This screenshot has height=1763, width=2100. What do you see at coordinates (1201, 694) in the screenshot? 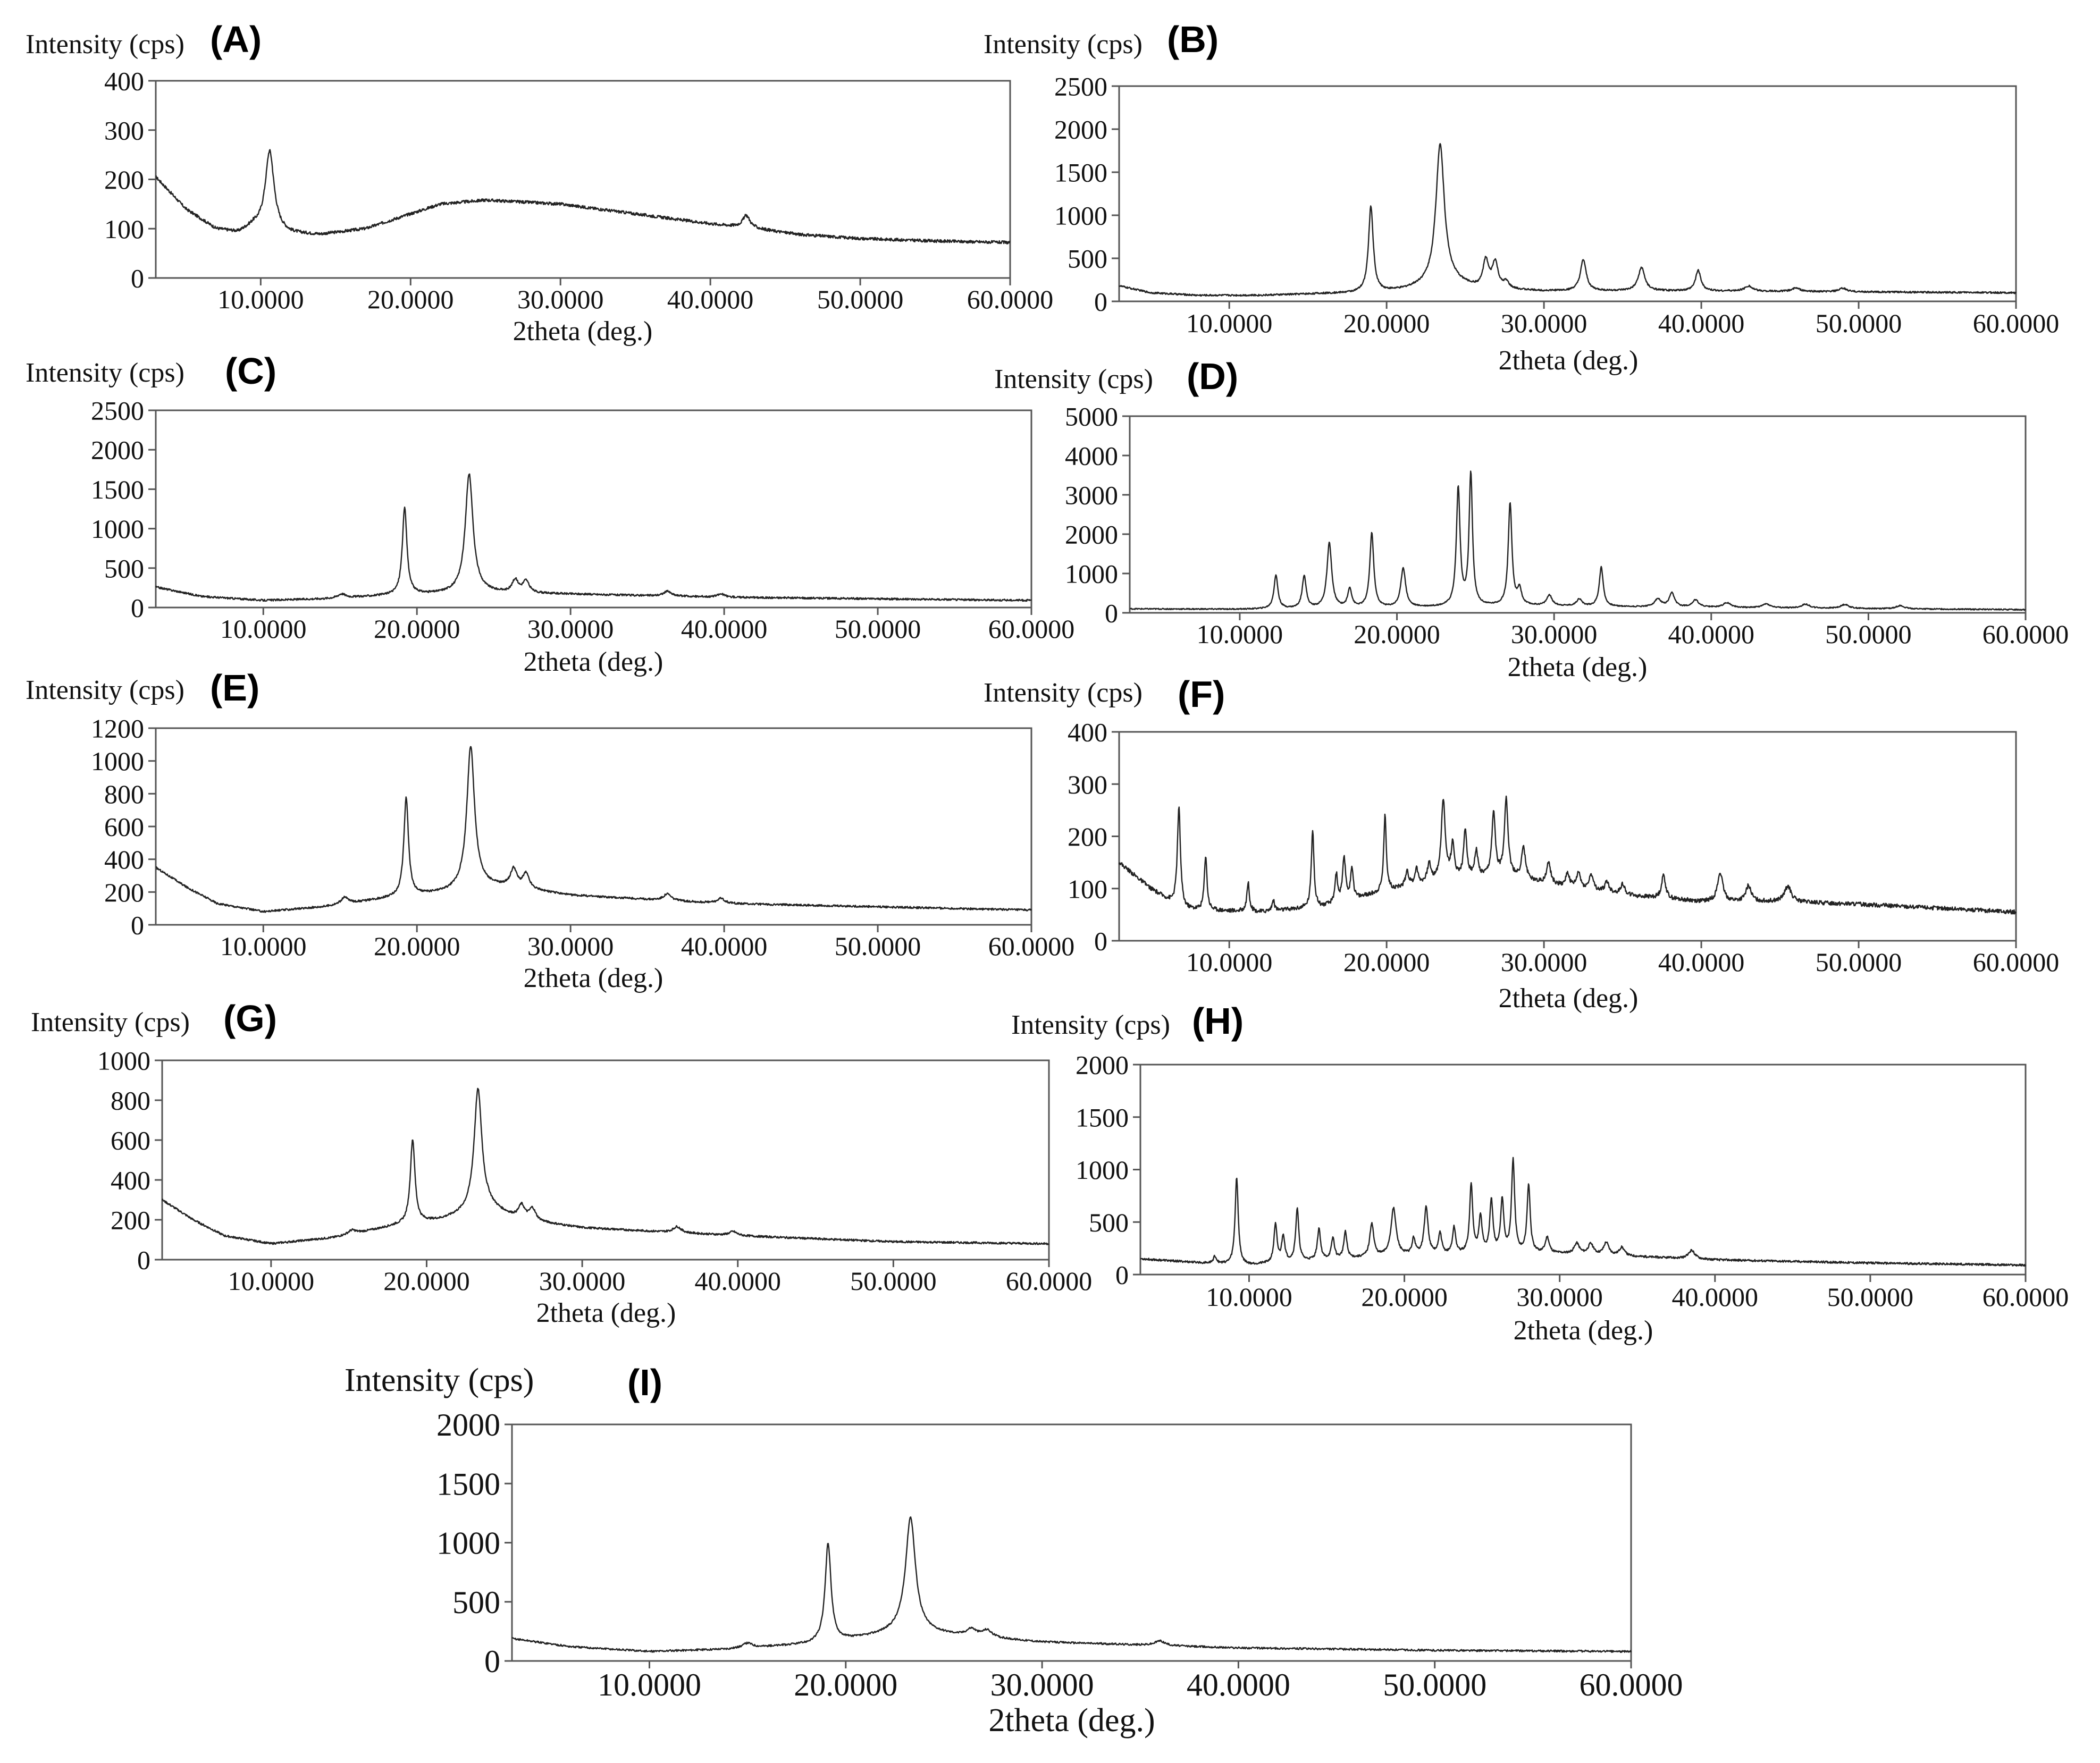
I see `panel-label: (F)` at bounding box center [1201, 694].